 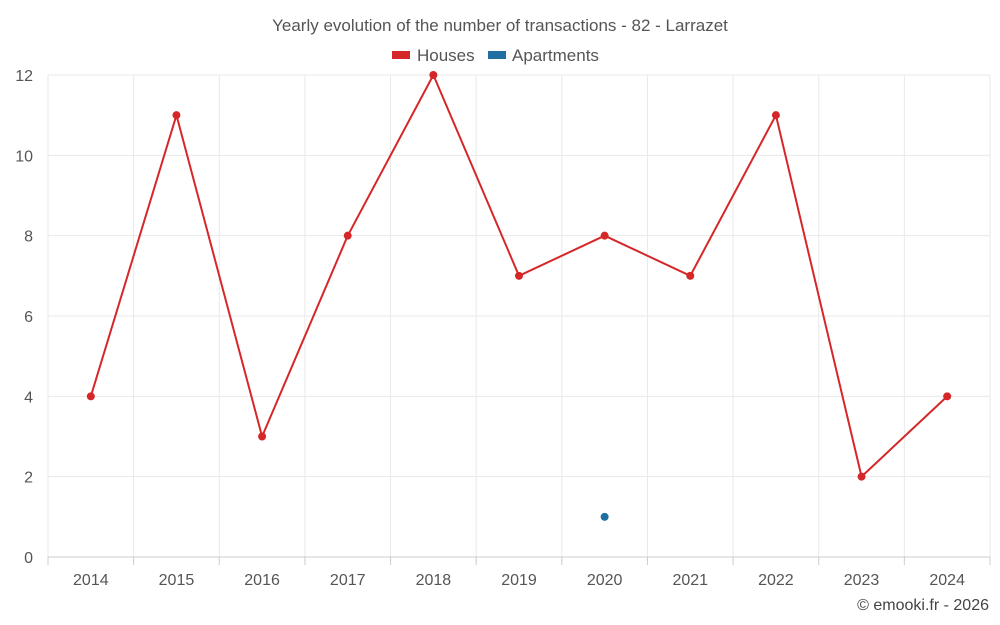 I want to click on y-tick-label: 12, so click(x=24, y=76).